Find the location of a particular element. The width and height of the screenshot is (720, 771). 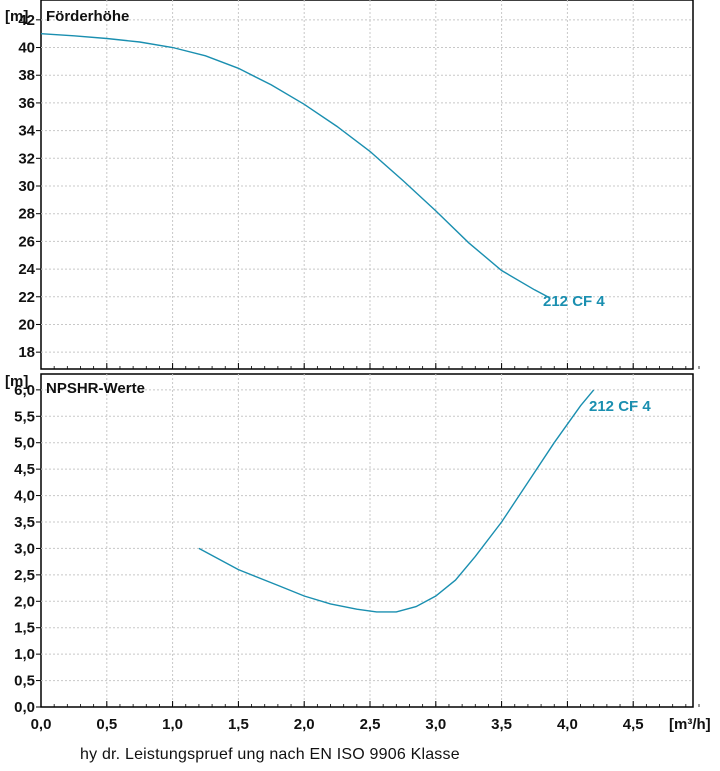

y-tick-label: 30 is located at coordinates (26, 186).